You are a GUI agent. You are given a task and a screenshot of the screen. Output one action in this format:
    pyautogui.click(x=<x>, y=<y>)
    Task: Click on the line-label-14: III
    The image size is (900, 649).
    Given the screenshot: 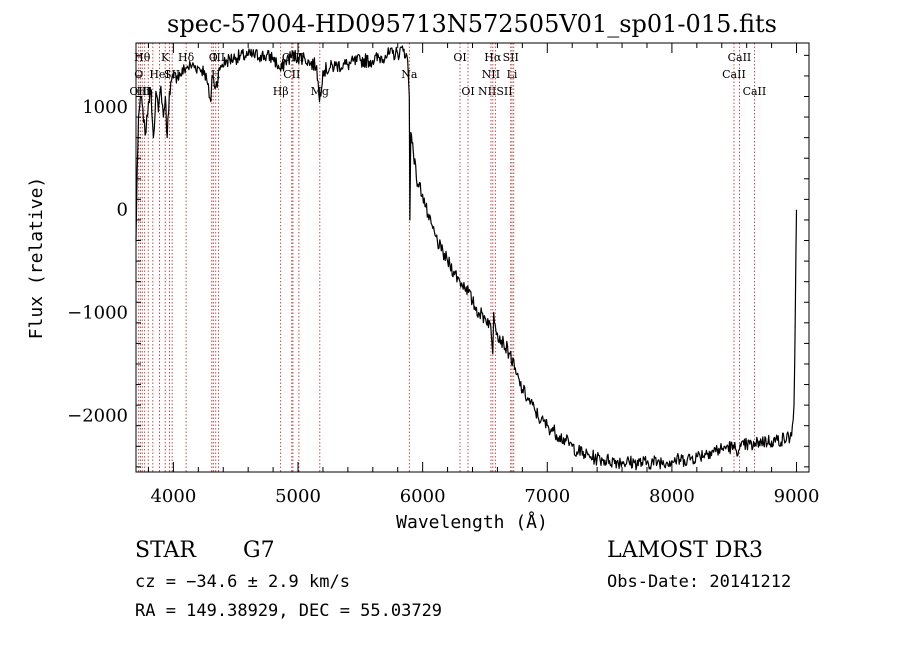 What is the action you would take?
    pyautogui.click(x=218, y=57)
    